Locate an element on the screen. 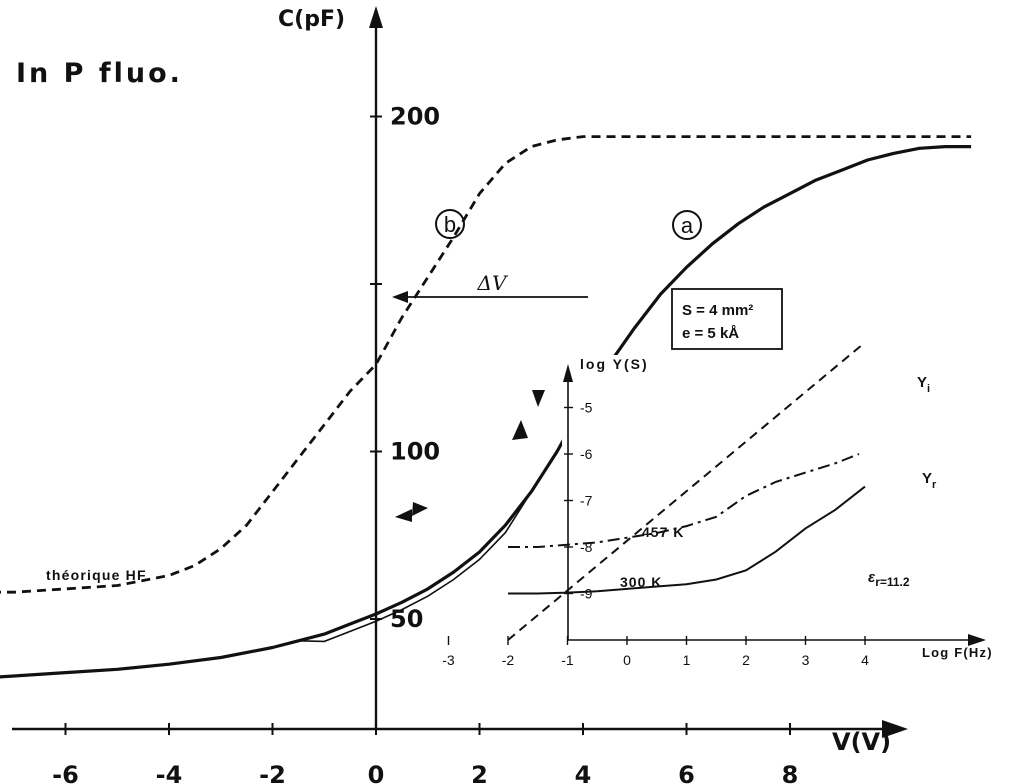  sample-box-line-2: e = 5 kÅ is located at coordinates (710, 333).